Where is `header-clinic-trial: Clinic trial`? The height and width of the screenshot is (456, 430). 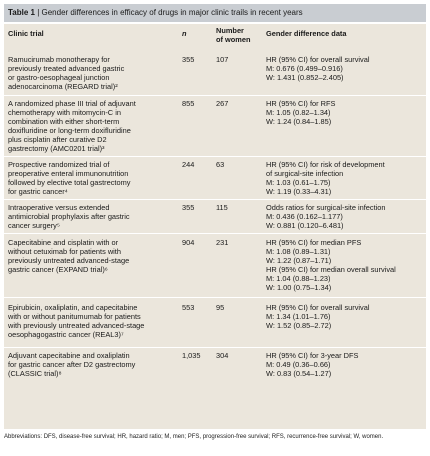
header-clinic-trial: Clinic trial is located at coordinates (26, 33).